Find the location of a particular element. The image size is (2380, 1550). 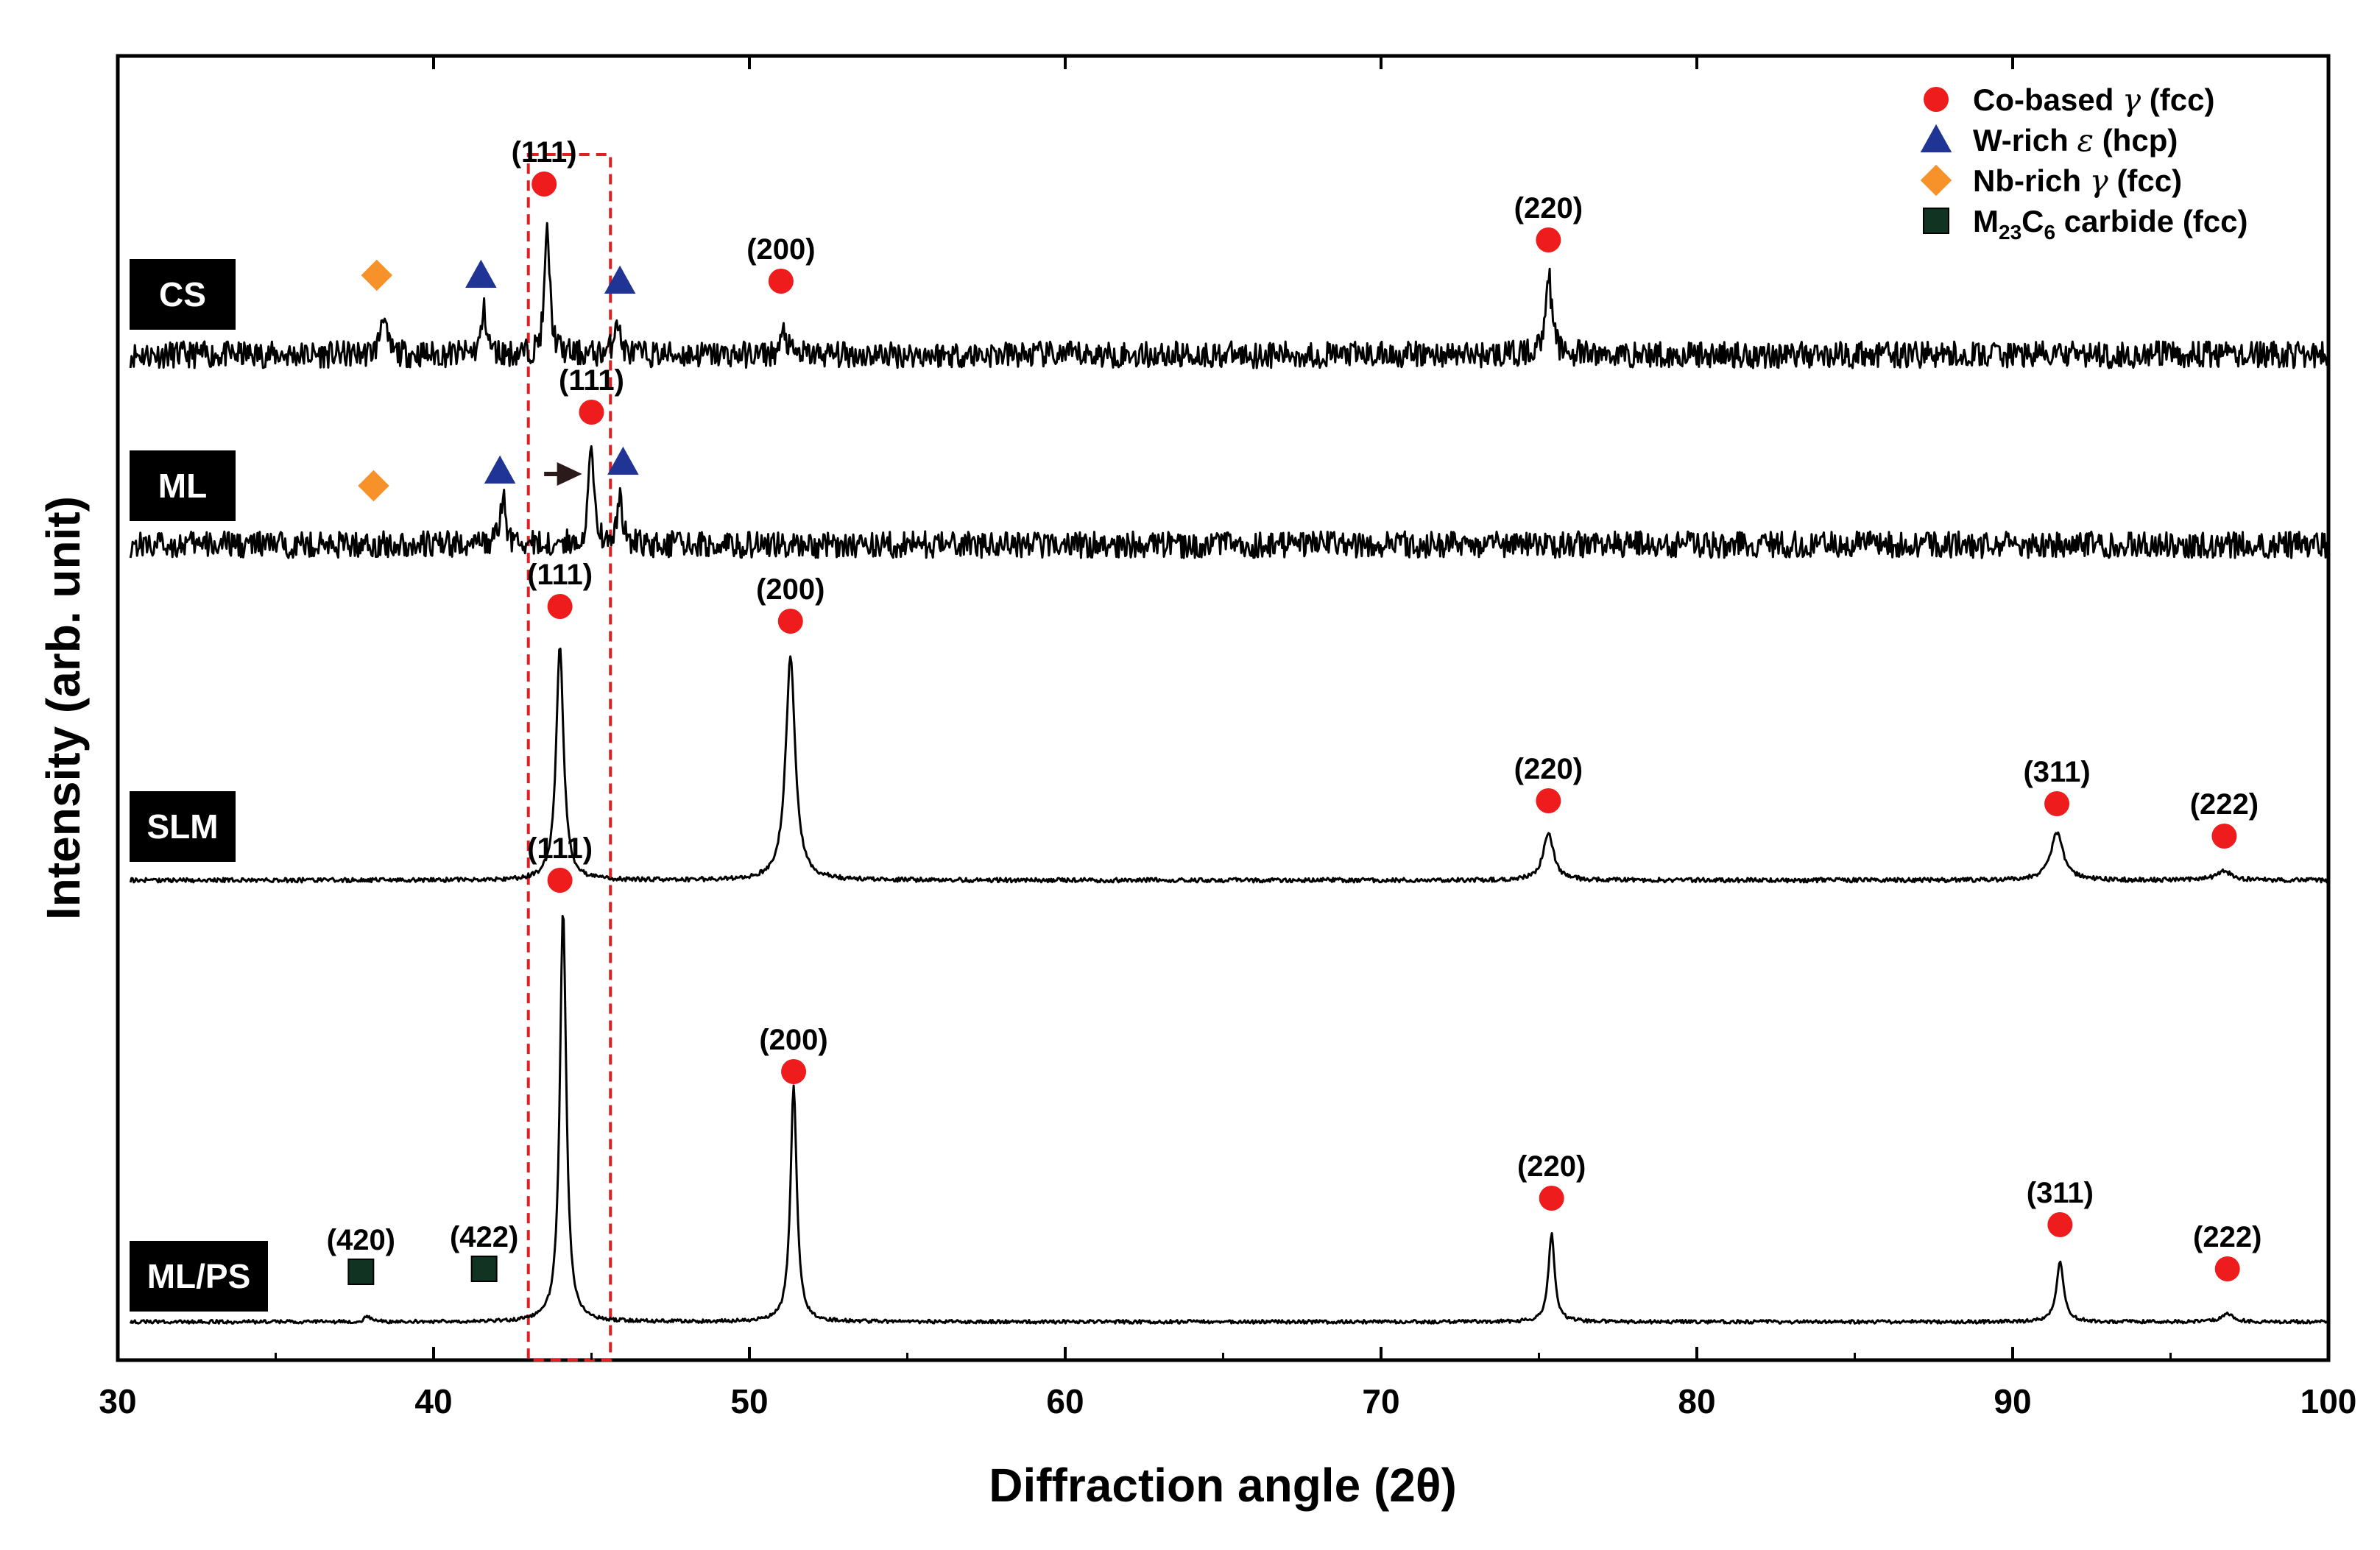

x-tick-label: 40 is located at coordinates (433, 1401).